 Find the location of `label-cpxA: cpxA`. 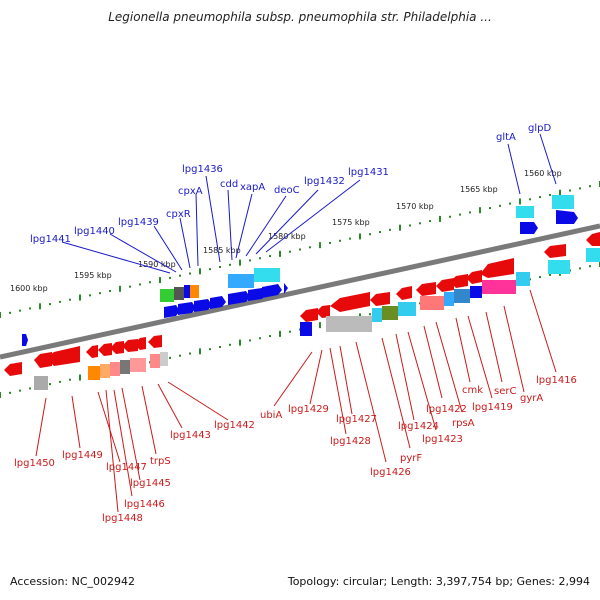

label-cpxA: cpxA is located at coordinates (190, 191).